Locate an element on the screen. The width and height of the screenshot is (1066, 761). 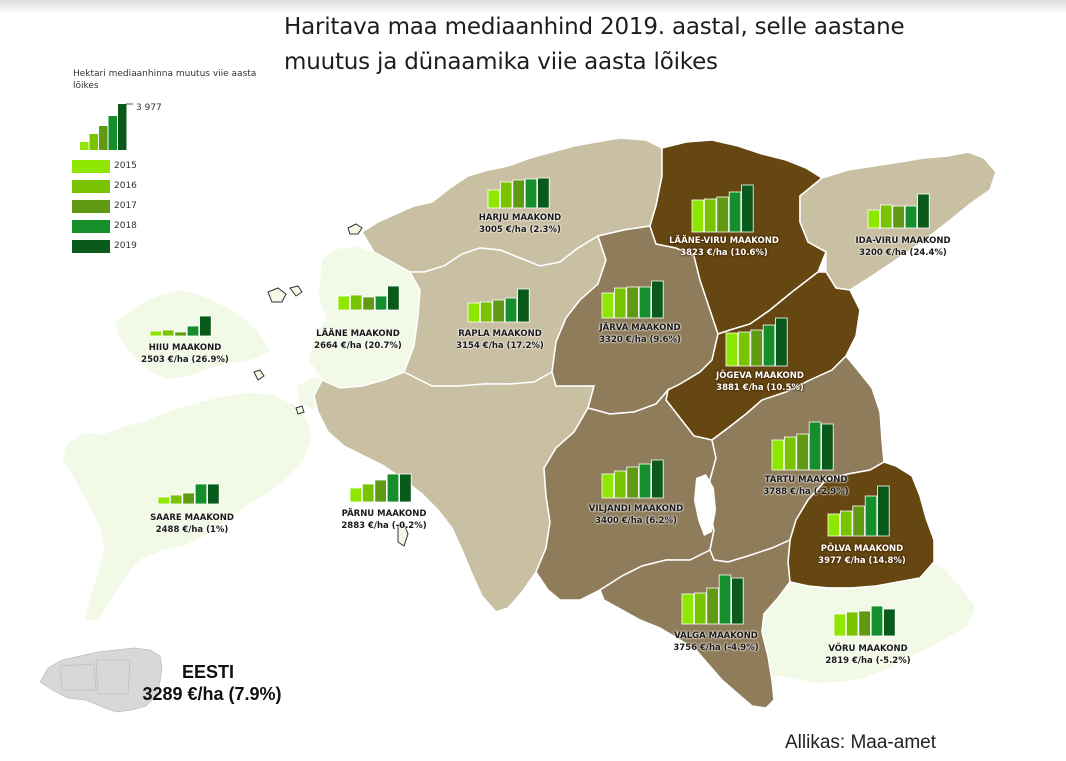
label-voru: VÕRU MAAKOND 2819 €/ha (-5.2%) is located at coordinates (867, 655).